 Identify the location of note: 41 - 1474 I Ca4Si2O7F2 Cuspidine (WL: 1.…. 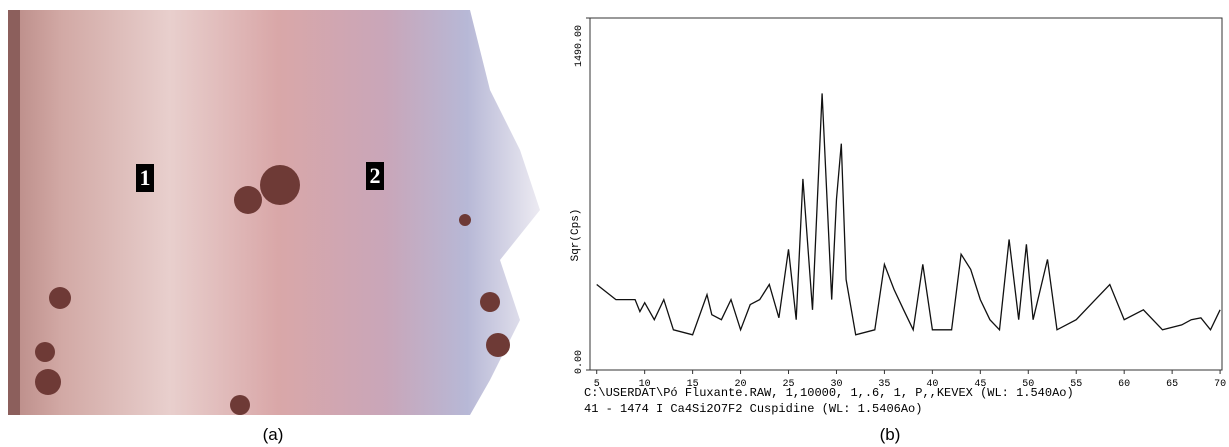
(753, 409).